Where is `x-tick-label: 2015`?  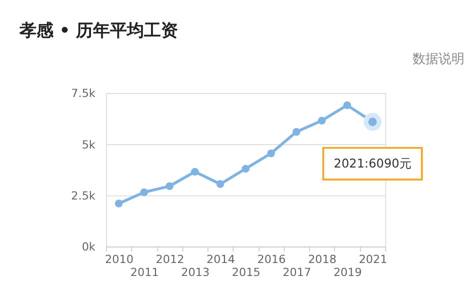
x-tick-label: 2015 is located at coordinates (246, 272).